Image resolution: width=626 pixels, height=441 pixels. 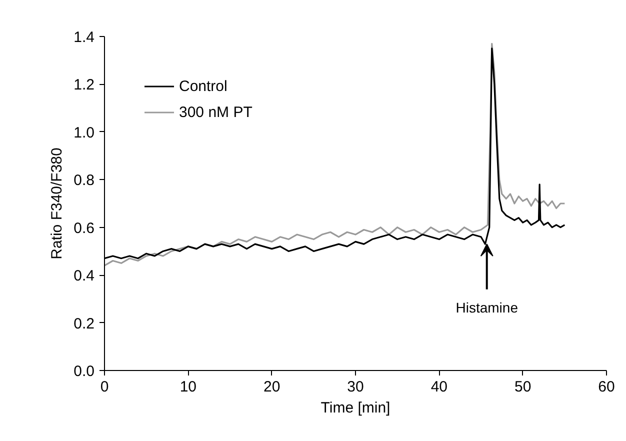 I want to click on x-tick-label: 10, so click(x=188, y=387).